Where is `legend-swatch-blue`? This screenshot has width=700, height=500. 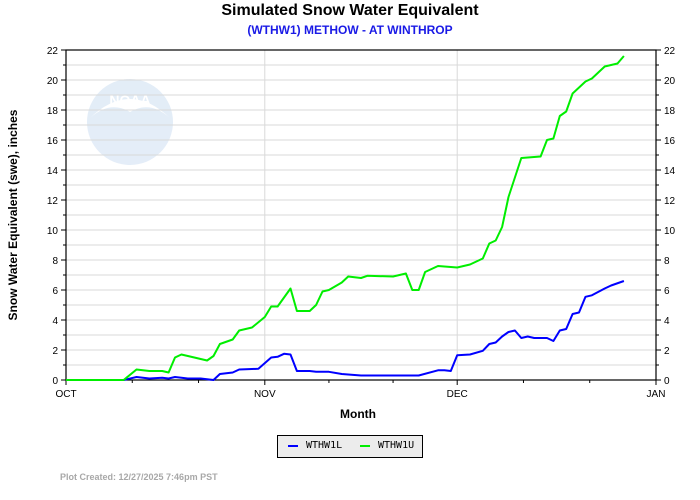 legend-swatch-blue is located at coordinates (293, 445).